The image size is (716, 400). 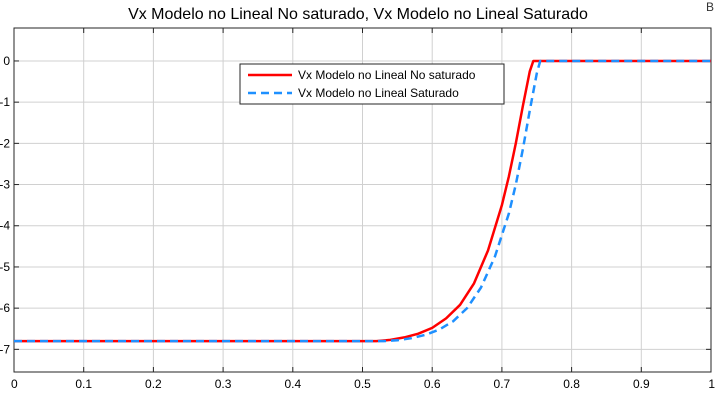 What do you see at coordinates (362, 384) in the screenshot?
I see `x-tick-label-5: 0.5` at bounding box center [362, 384].